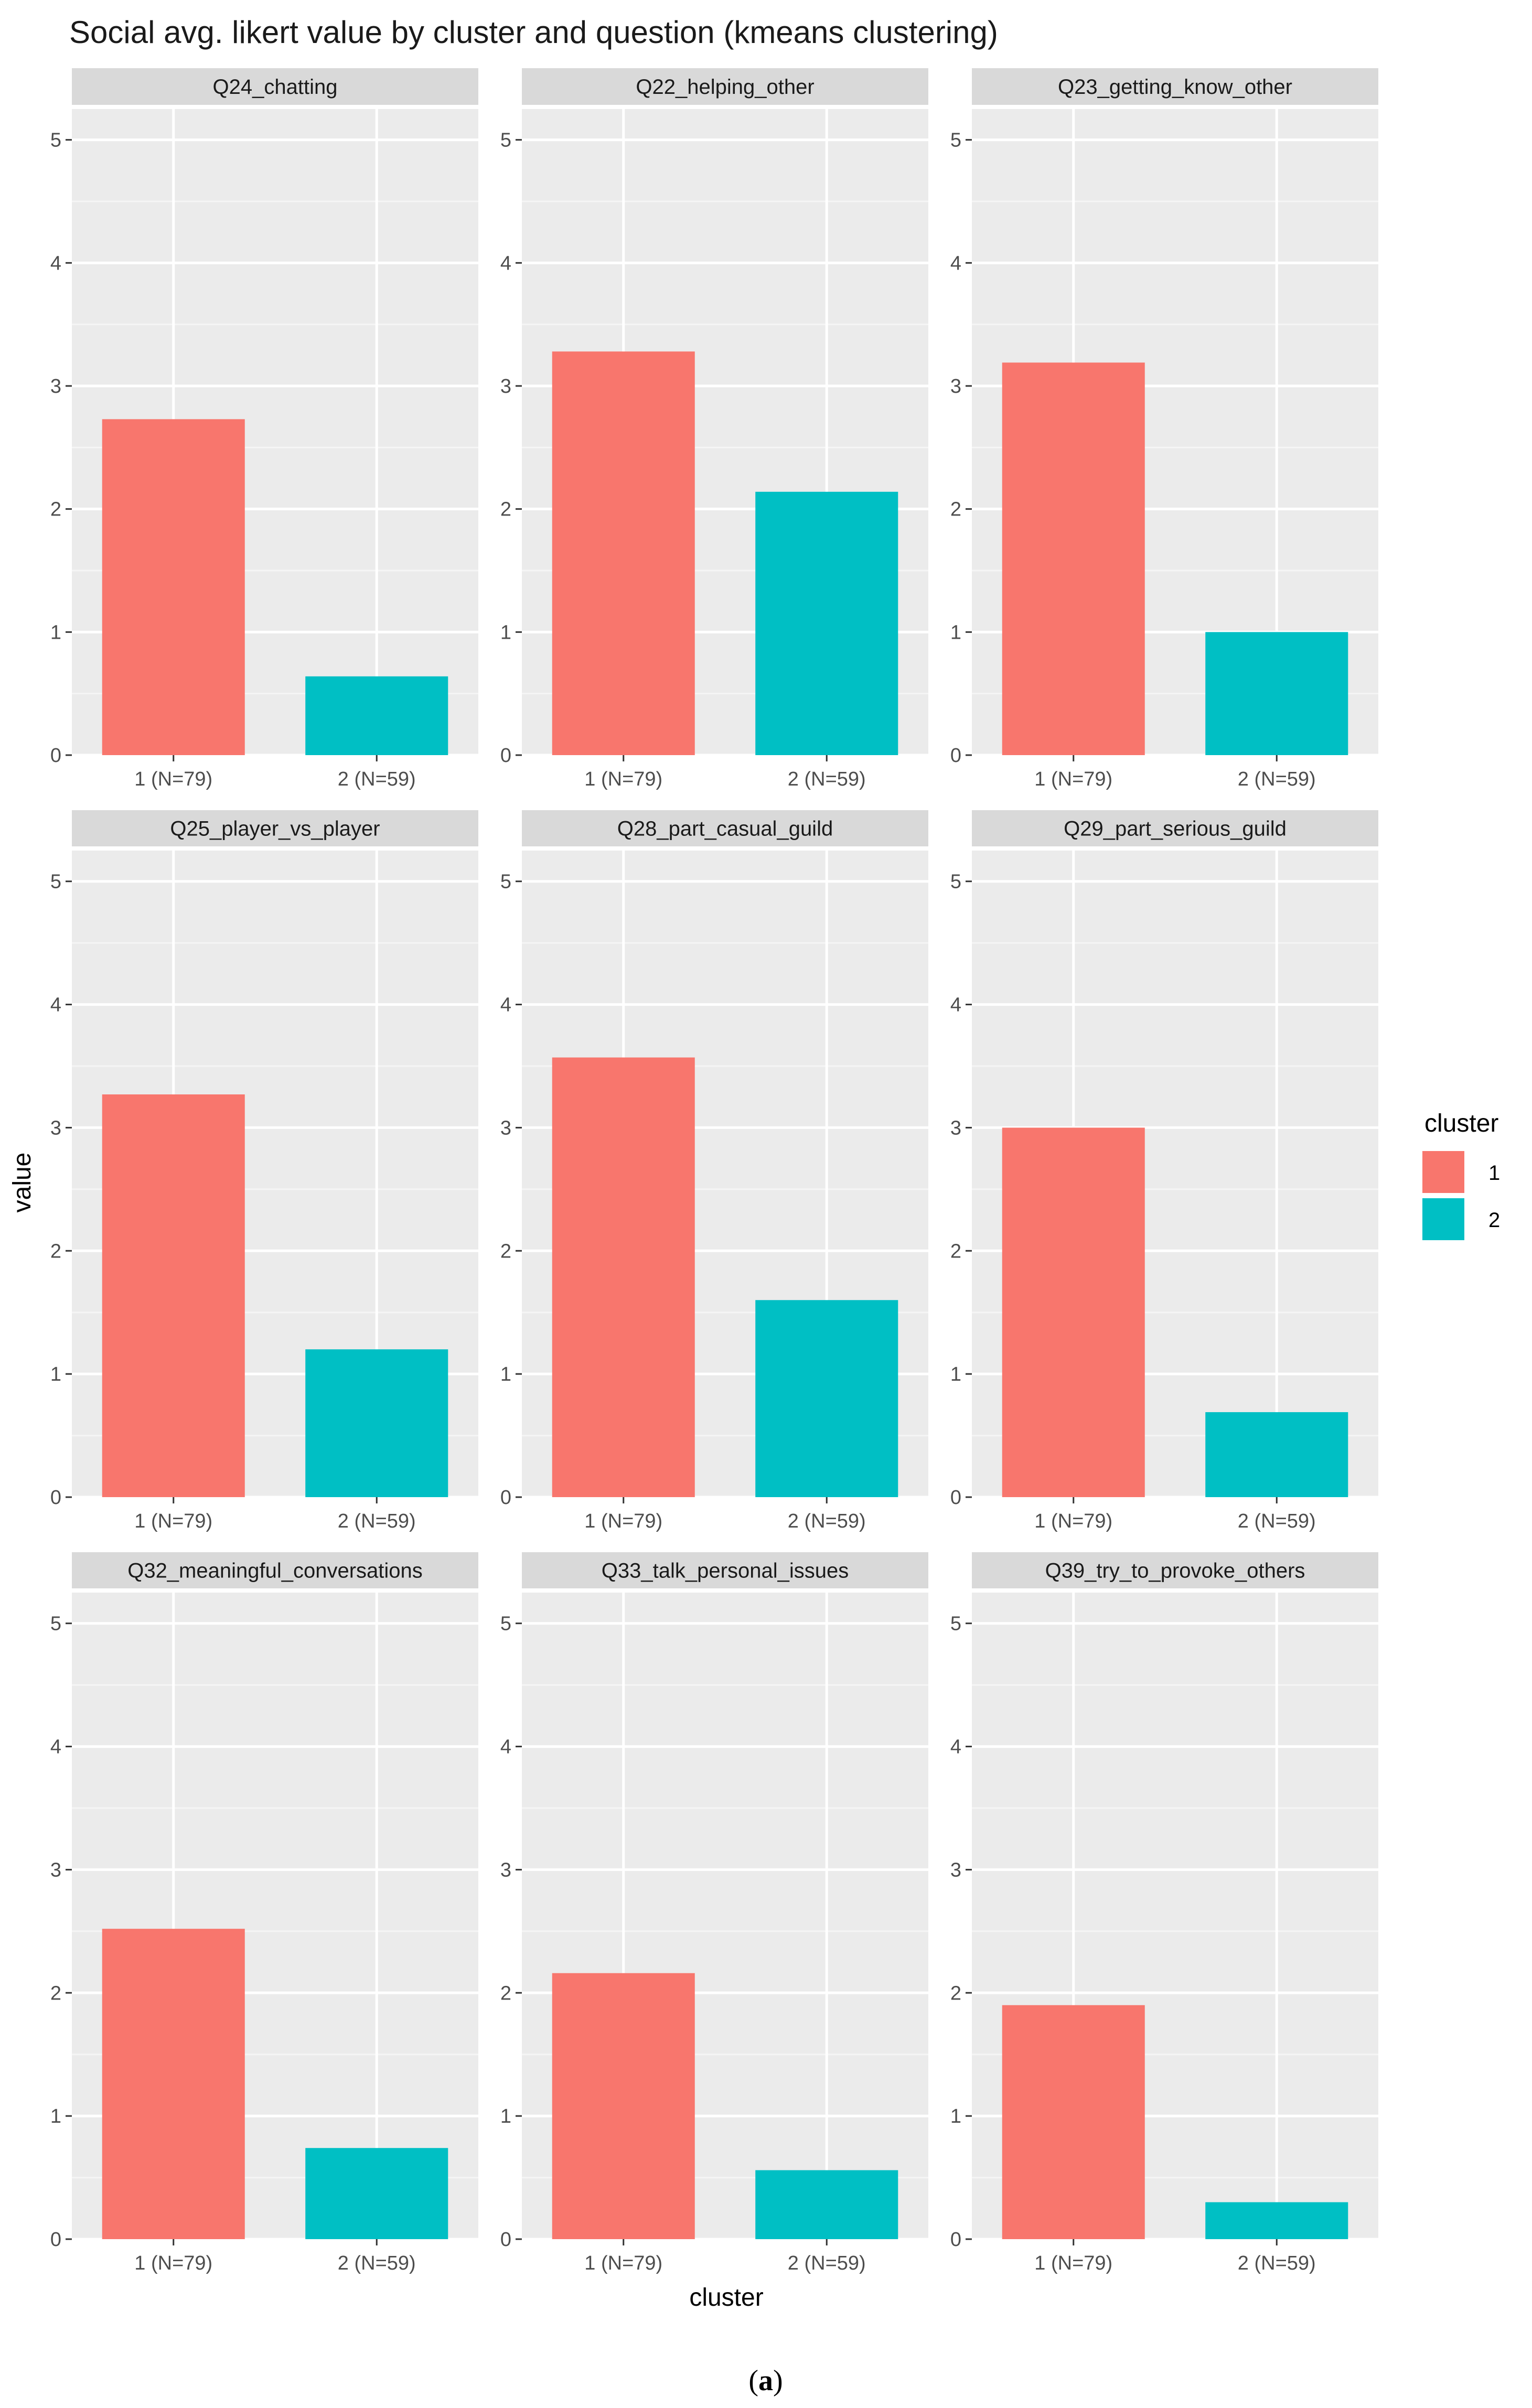 The width and height of the screenshot is (1532, 2408). I want to click on facet-strip-label: Q28_part_casual_guild, so click(725, 829).